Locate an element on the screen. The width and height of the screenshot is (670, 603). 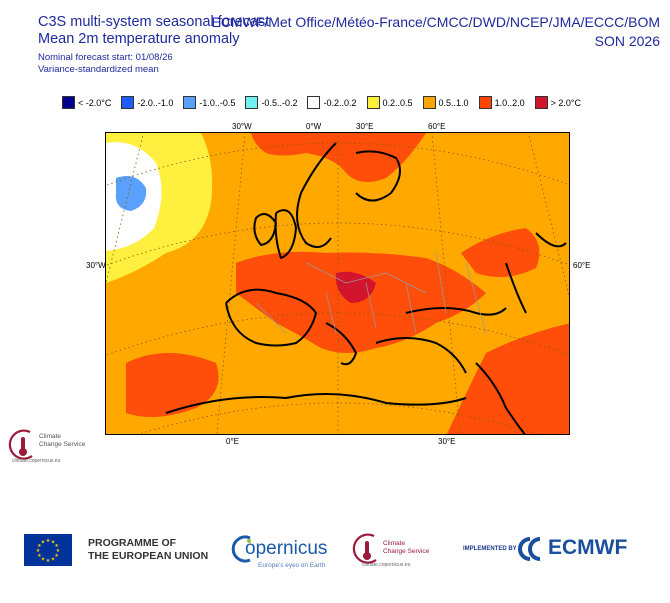
anomaly-field-1.0-2.0-central is located at coordinates (361, 302).